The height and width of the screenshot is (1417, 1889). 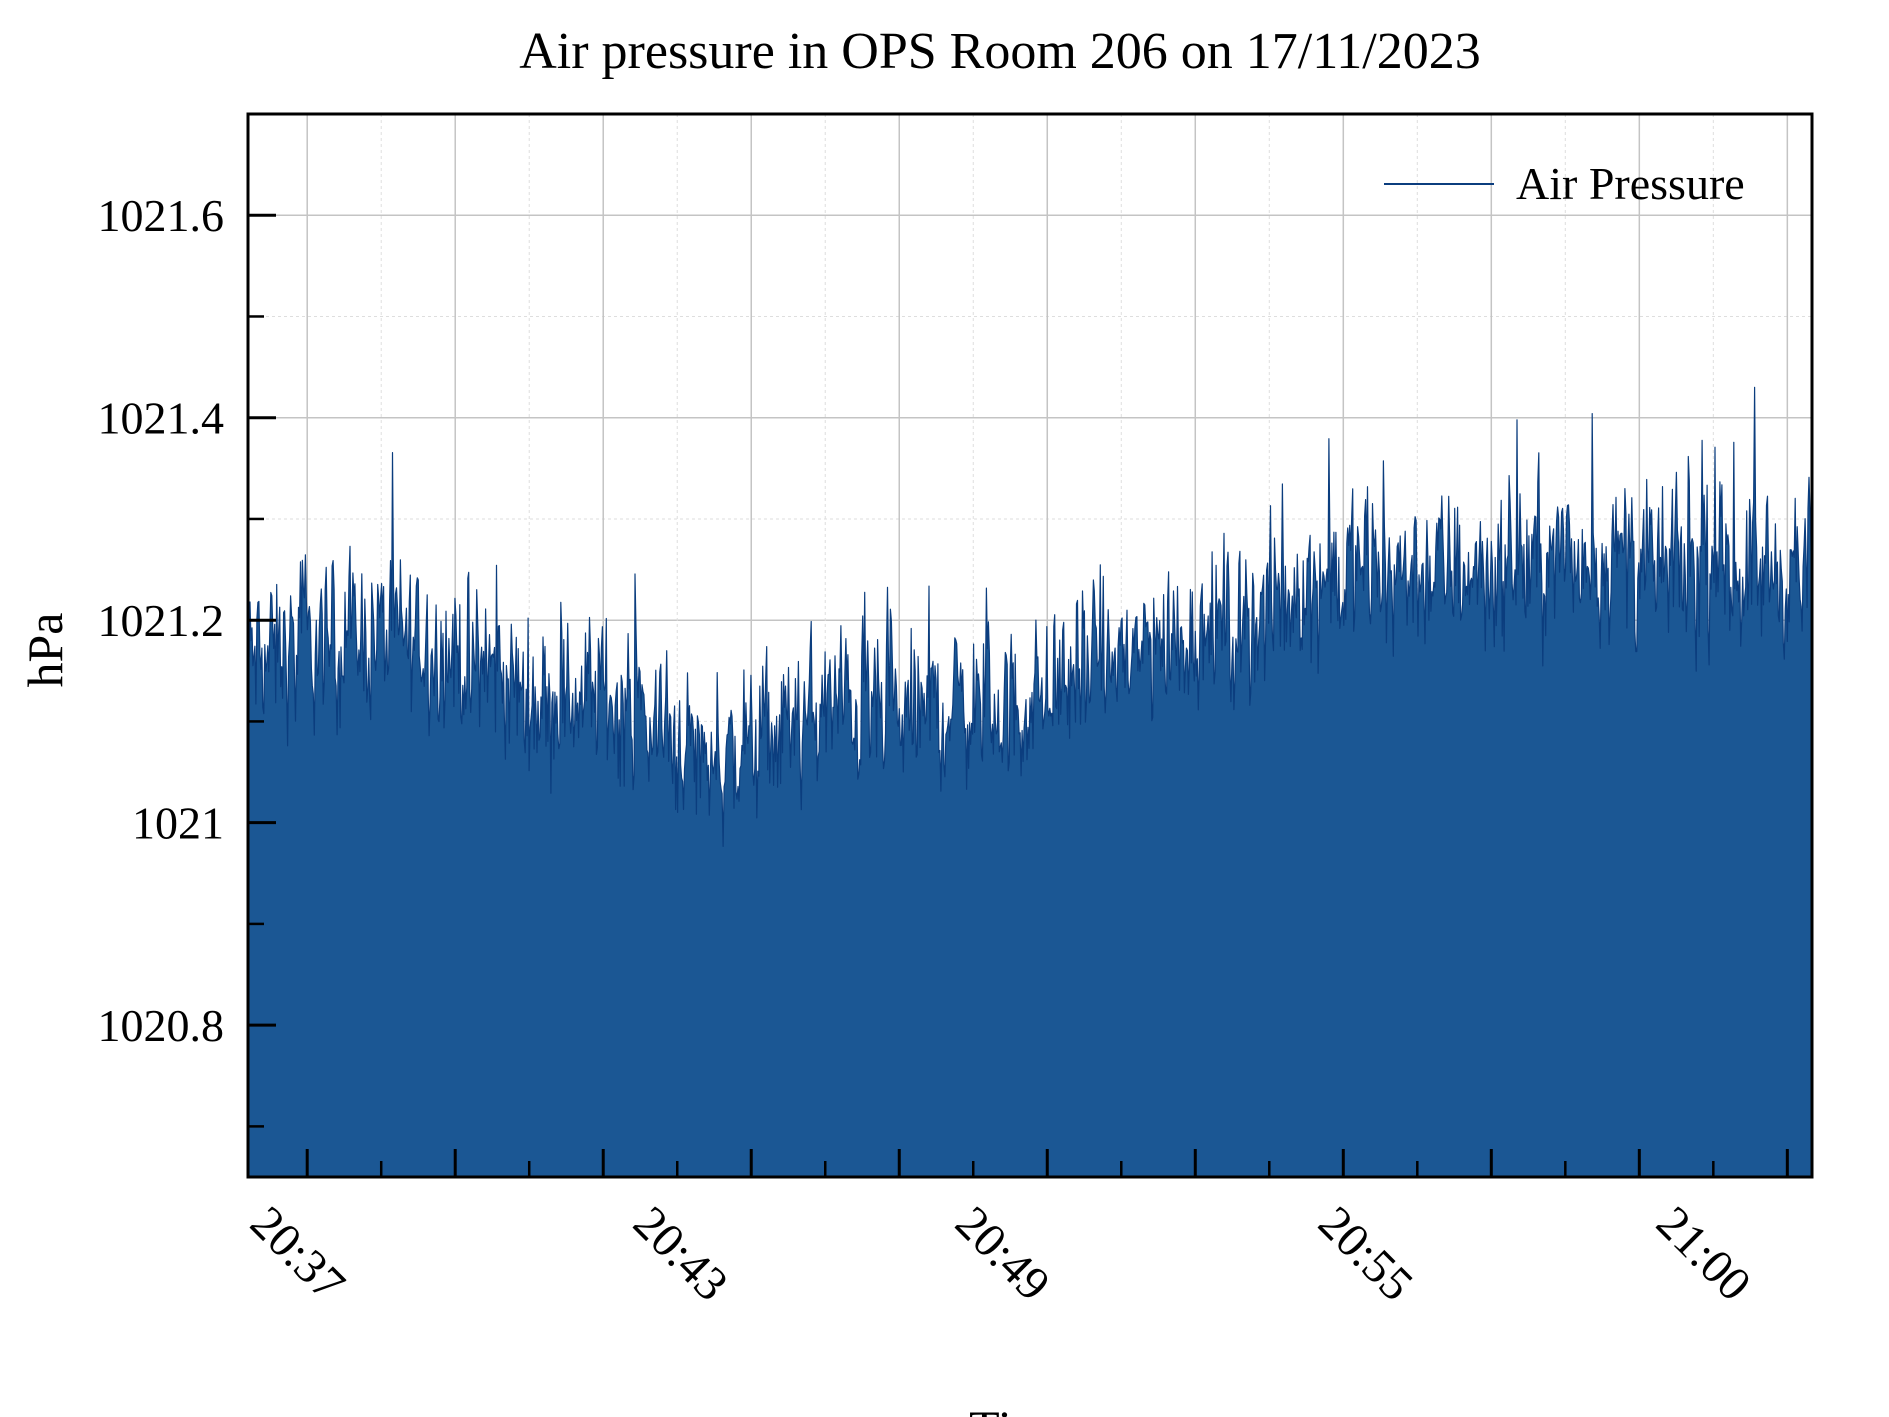 What do you see at coordinates (680, 1253) in the screenshot?
I see `x-tick-label: 20:43` at bounding box center [680, 1253].